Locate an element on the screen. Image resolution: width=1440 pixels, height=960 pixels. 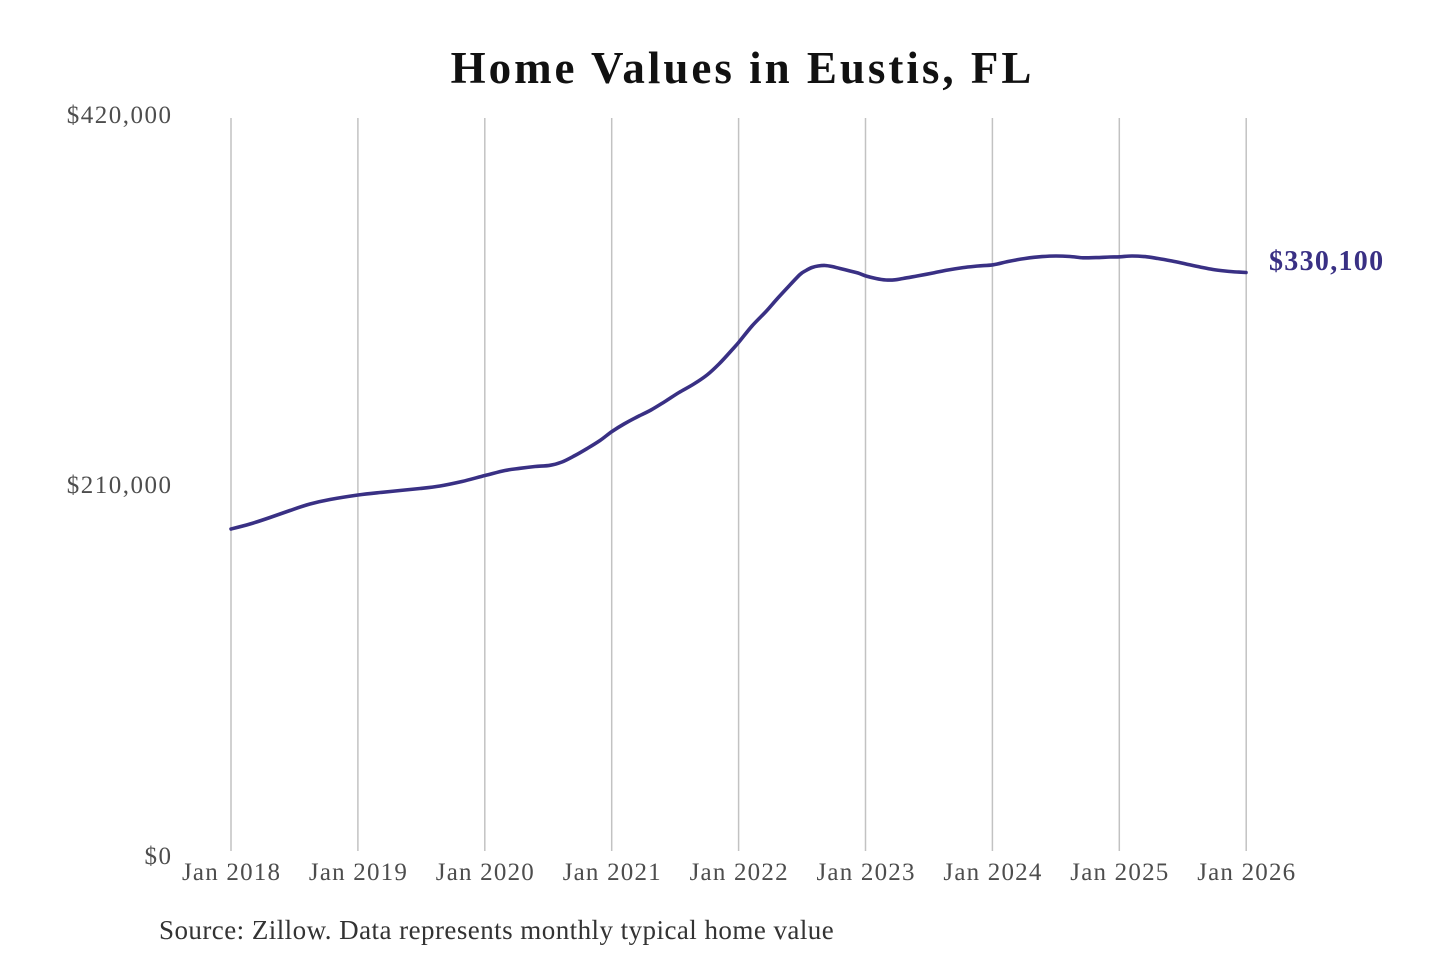
svg-text: Jan 2018 is located at coordinates (231, 872).